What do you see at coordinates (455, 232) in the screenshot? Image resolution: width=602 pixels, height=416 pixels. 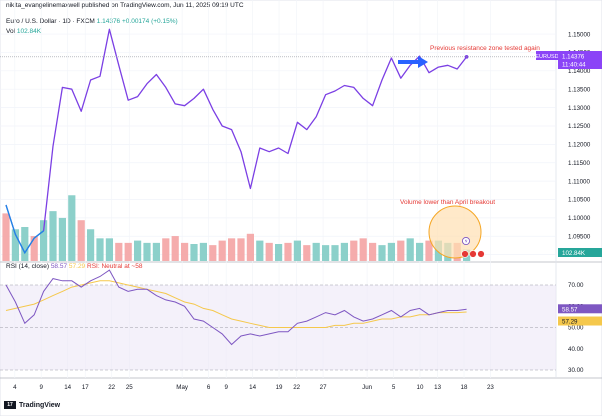 I see `volume-highlight-circle` at bounding box center [455, 232].